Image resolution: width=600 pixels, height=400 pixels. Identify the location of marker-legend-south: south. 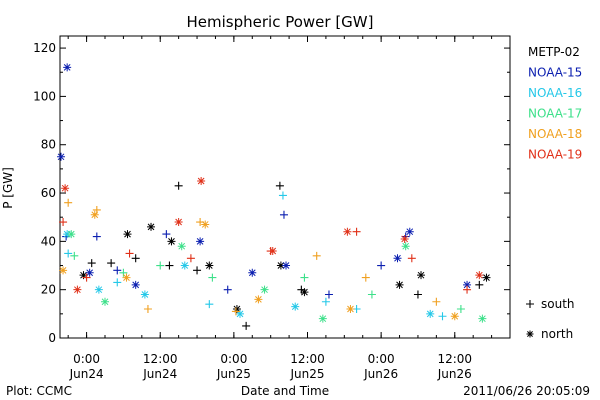
(558, 304).